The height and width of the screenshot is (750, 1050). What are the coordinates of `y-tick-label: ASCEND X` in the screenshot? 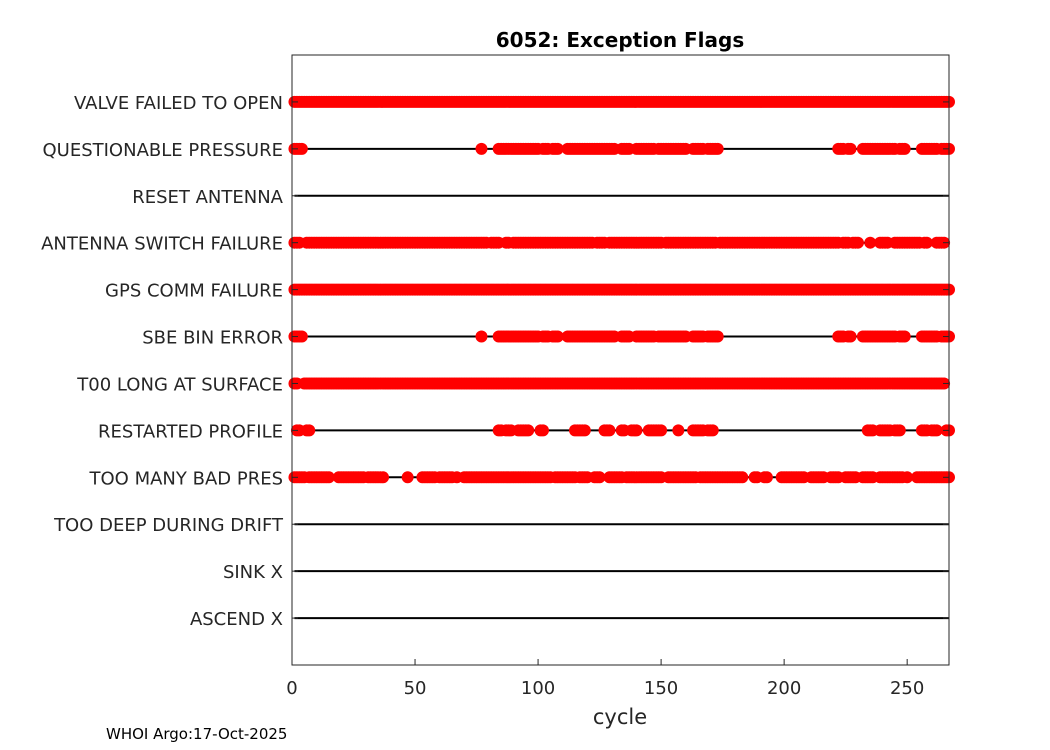 It's located at (236, 619).